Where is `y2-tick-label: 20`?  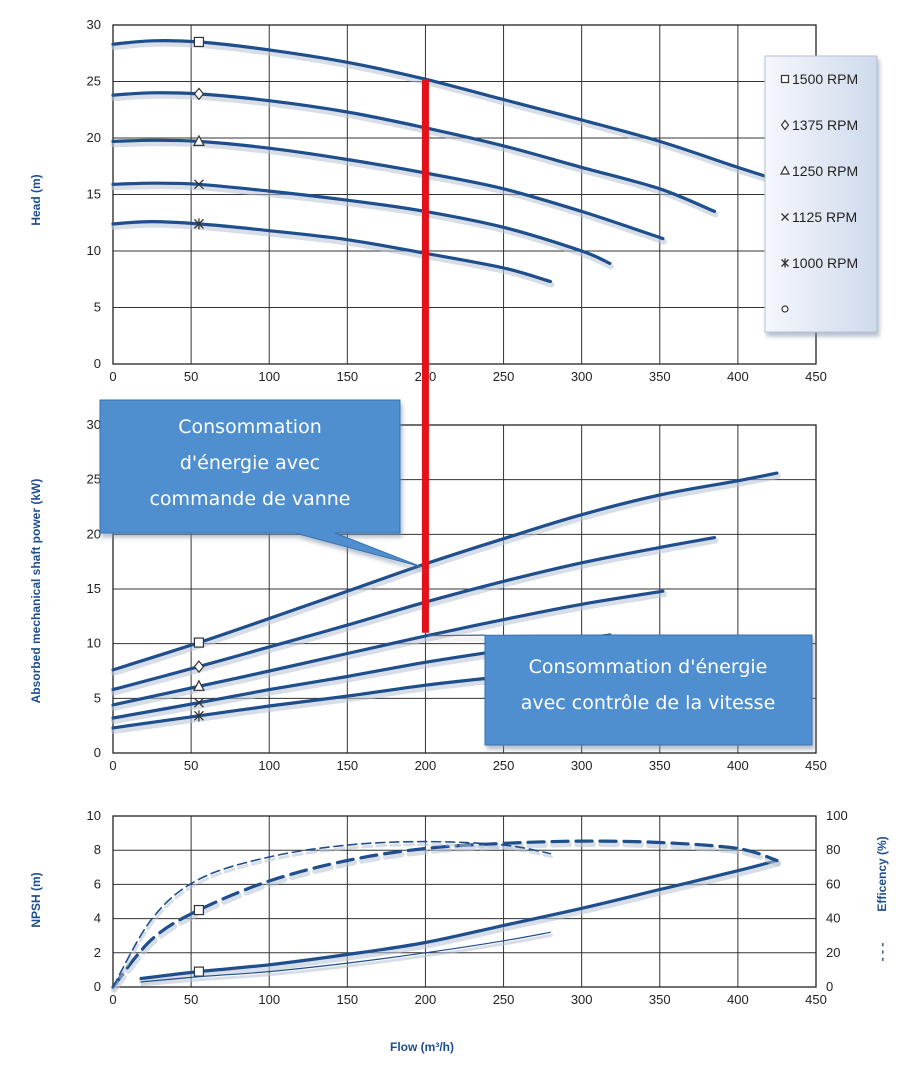
y2-tick-label: 20 is located at coordinates (833, 952).